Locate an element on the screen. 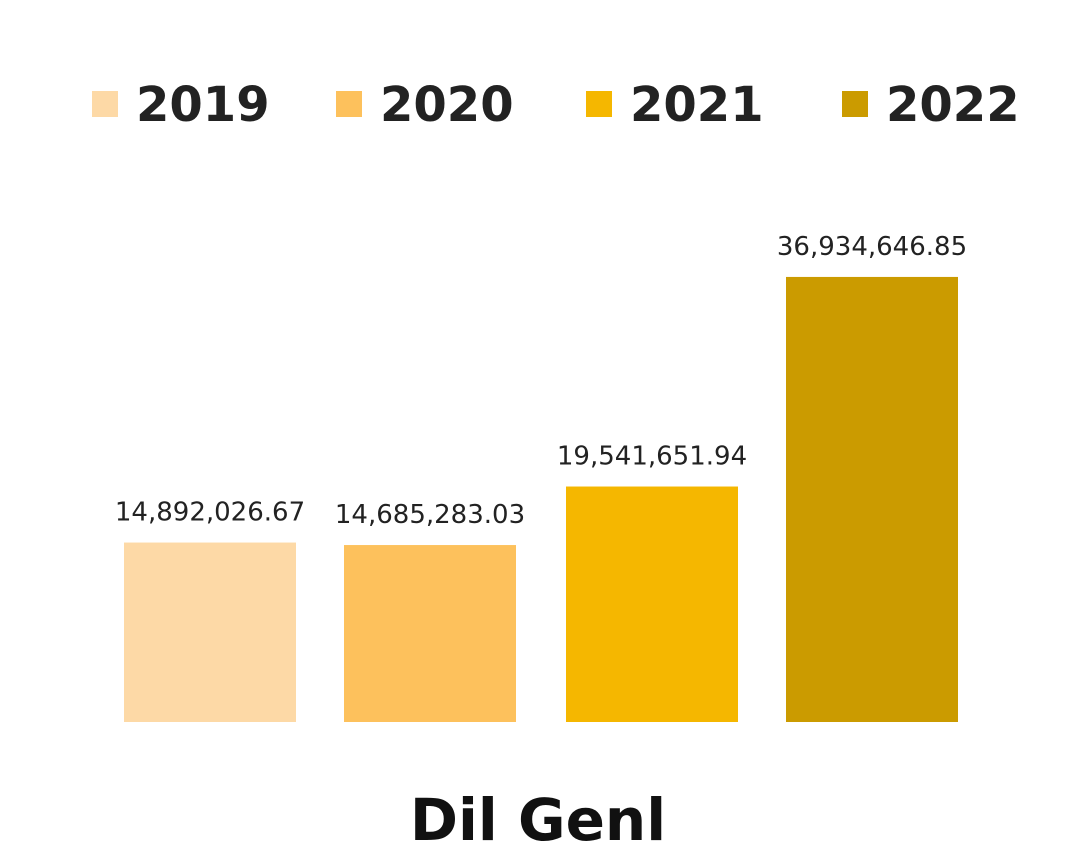 This screenshot has height=858, width=1076. legend-item-2019: 2019 is located at coordinates (181, 105).